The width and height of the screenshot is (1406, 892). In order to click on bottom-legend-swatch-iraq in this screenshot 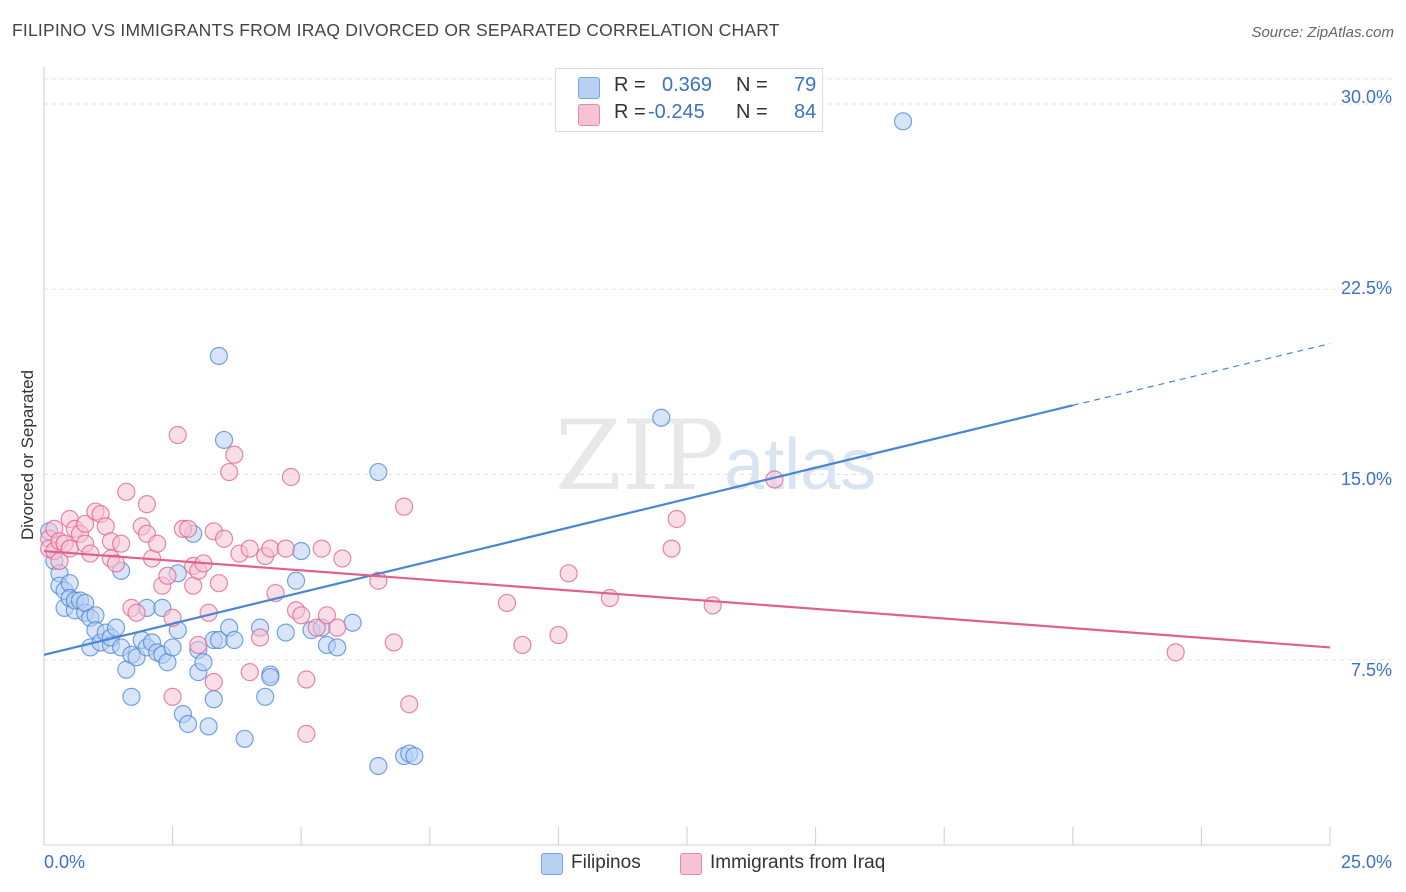, I will do `click(691, 864)`.